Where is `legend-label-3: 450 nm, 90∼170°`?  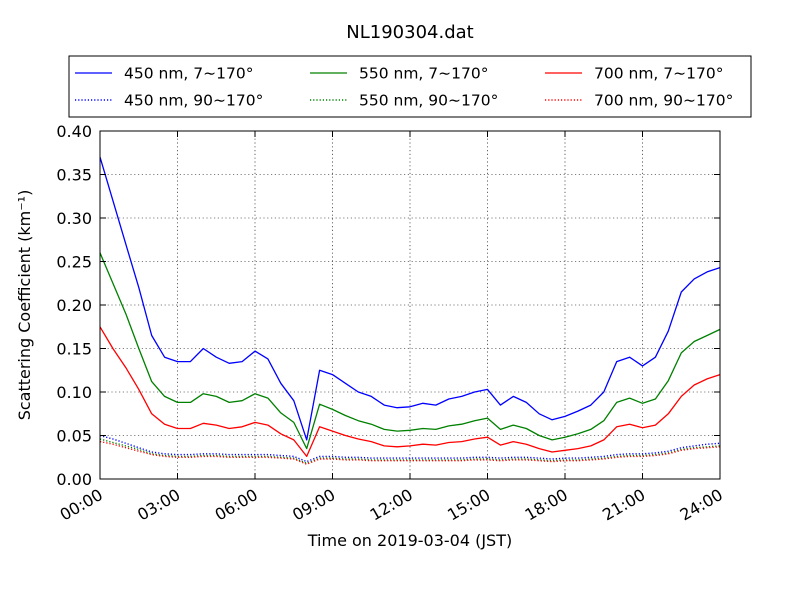 legend-label-3: 450 nm, 90∼170° is located at coordinates (193, 101).